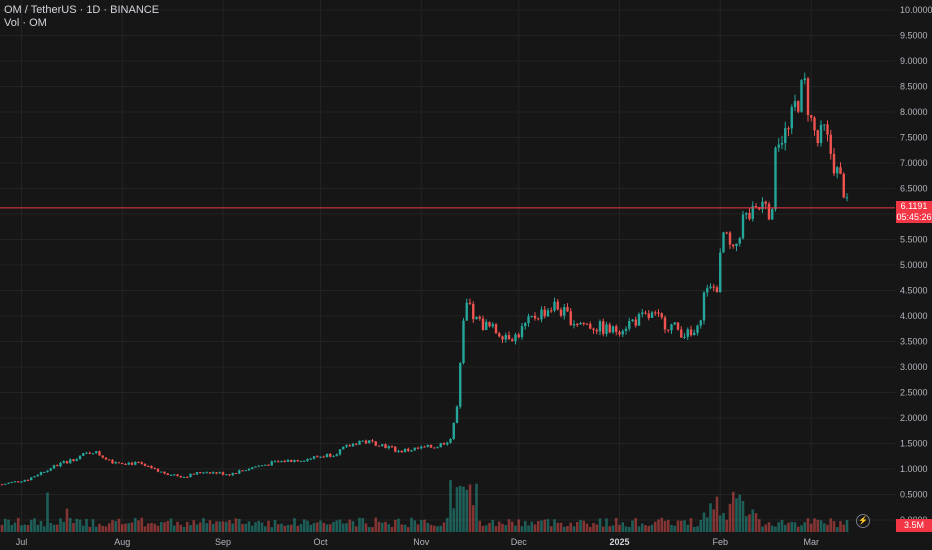  I want to click on volume-bars, so click(424, 506).